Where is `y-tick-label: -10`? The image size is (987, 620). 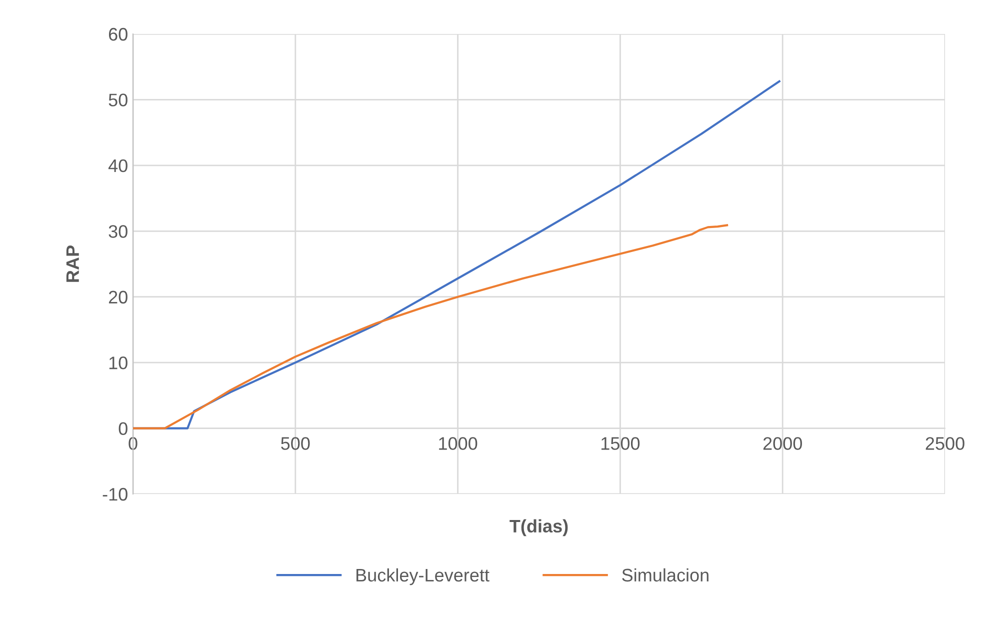
y-tick-label: -10 is located at coordinates (115, 494).